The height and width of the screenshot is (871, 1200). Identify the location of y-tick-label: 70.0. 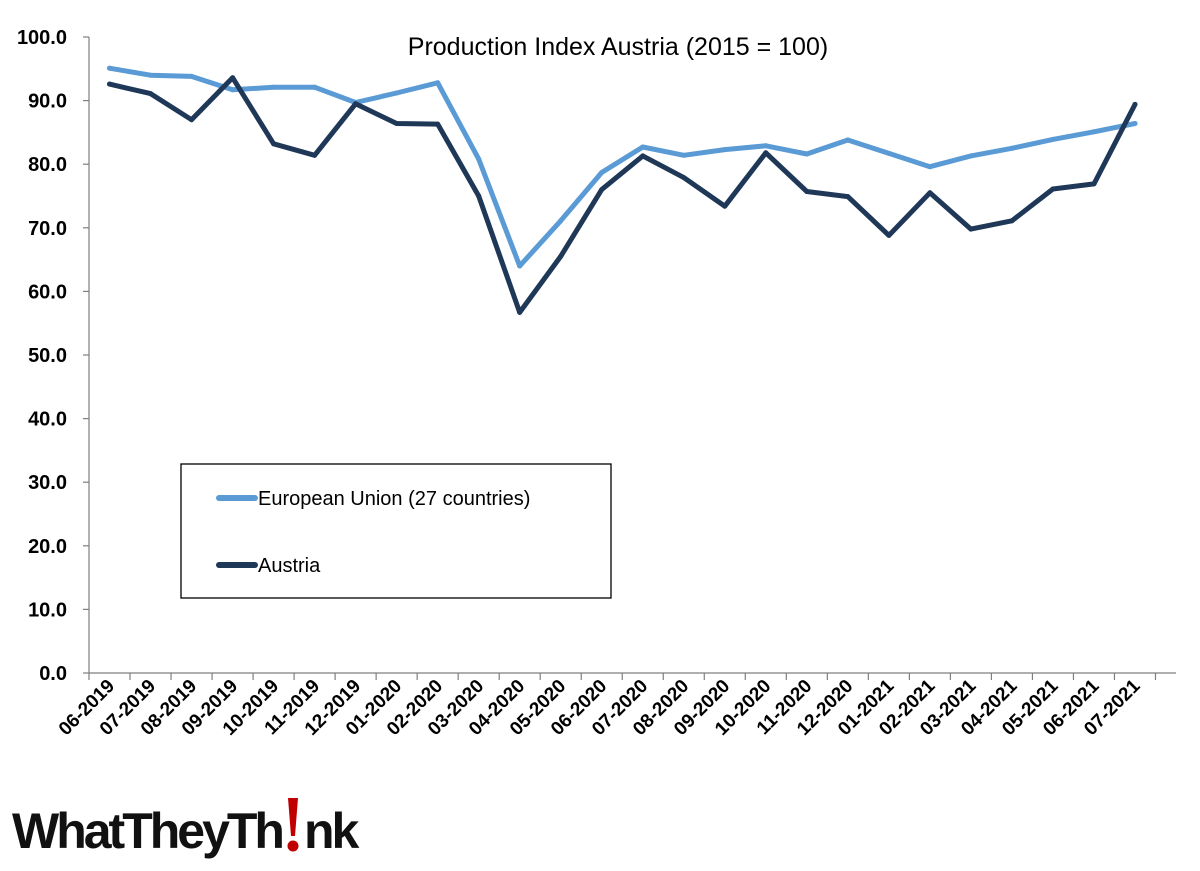
(47, 229).